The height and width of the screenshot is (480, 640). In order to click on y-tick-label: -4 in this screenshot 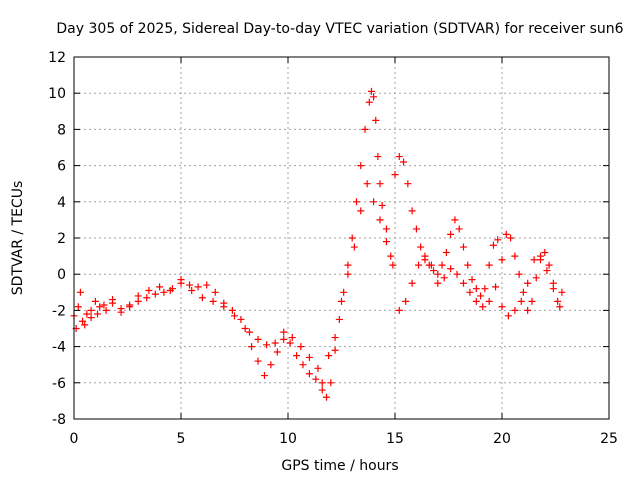, I will do `click(59, 348)`.